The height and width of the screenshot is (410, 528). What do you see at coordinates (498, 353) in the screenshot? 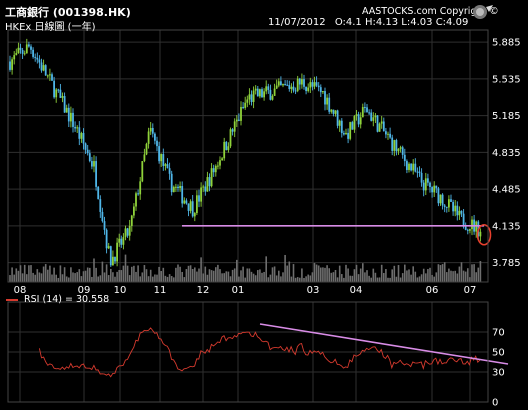
I see `rsi-tick-label: 50` at bounding box center [498, 353].